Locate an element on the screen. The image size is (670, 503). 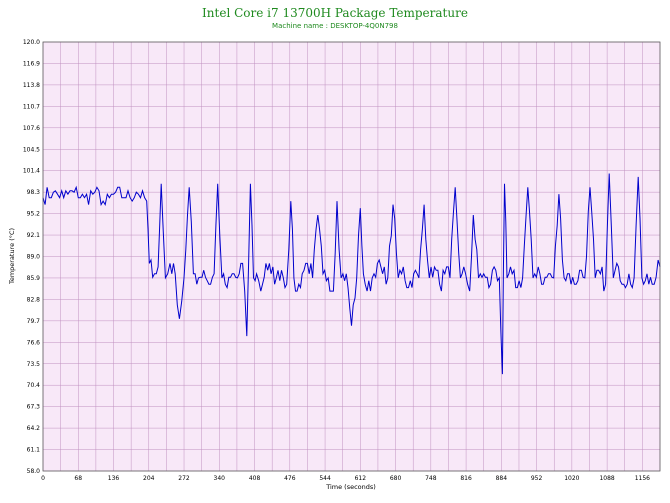
y-tick-label: 116.9 is located at coordinates (31, 63).